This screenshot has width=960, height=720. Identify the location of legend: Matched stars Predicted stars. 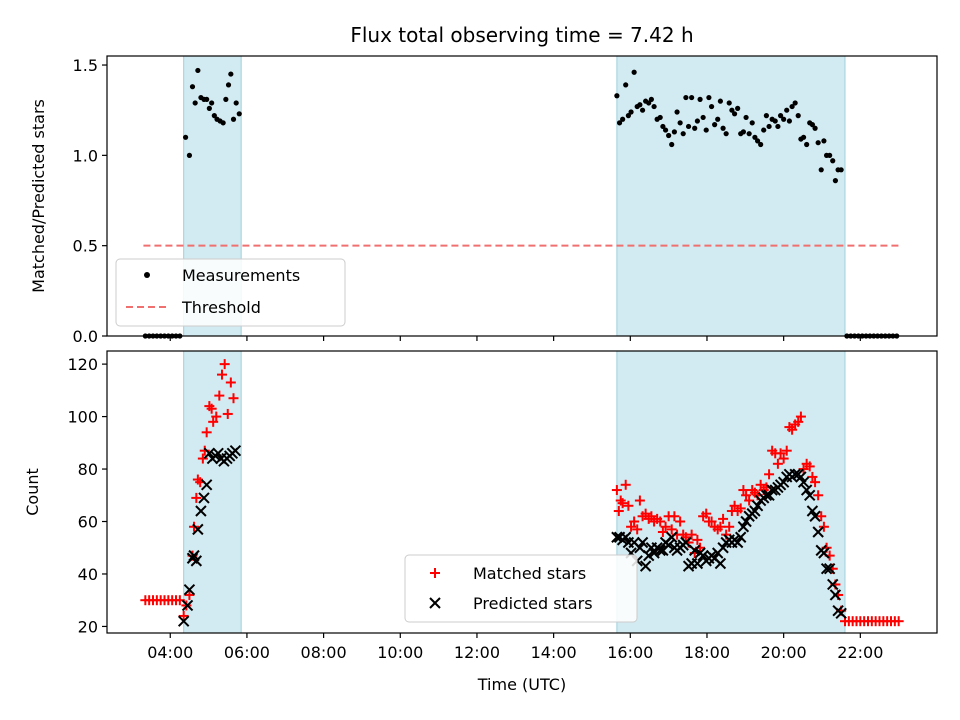
(521, 588).